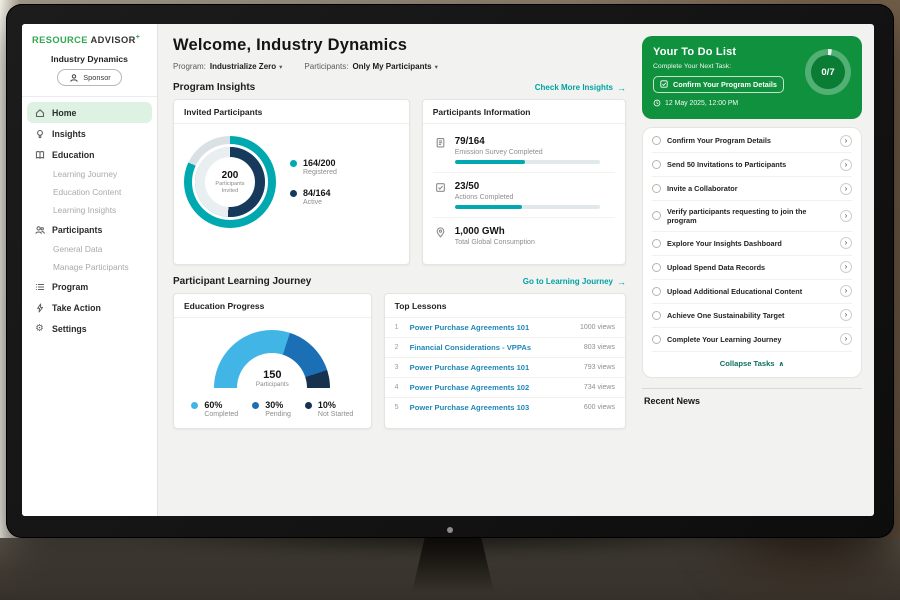  What do you see at coordinates (39, 112) in the screenshot?
I see `home-icon` at bounding box center [39, 112].